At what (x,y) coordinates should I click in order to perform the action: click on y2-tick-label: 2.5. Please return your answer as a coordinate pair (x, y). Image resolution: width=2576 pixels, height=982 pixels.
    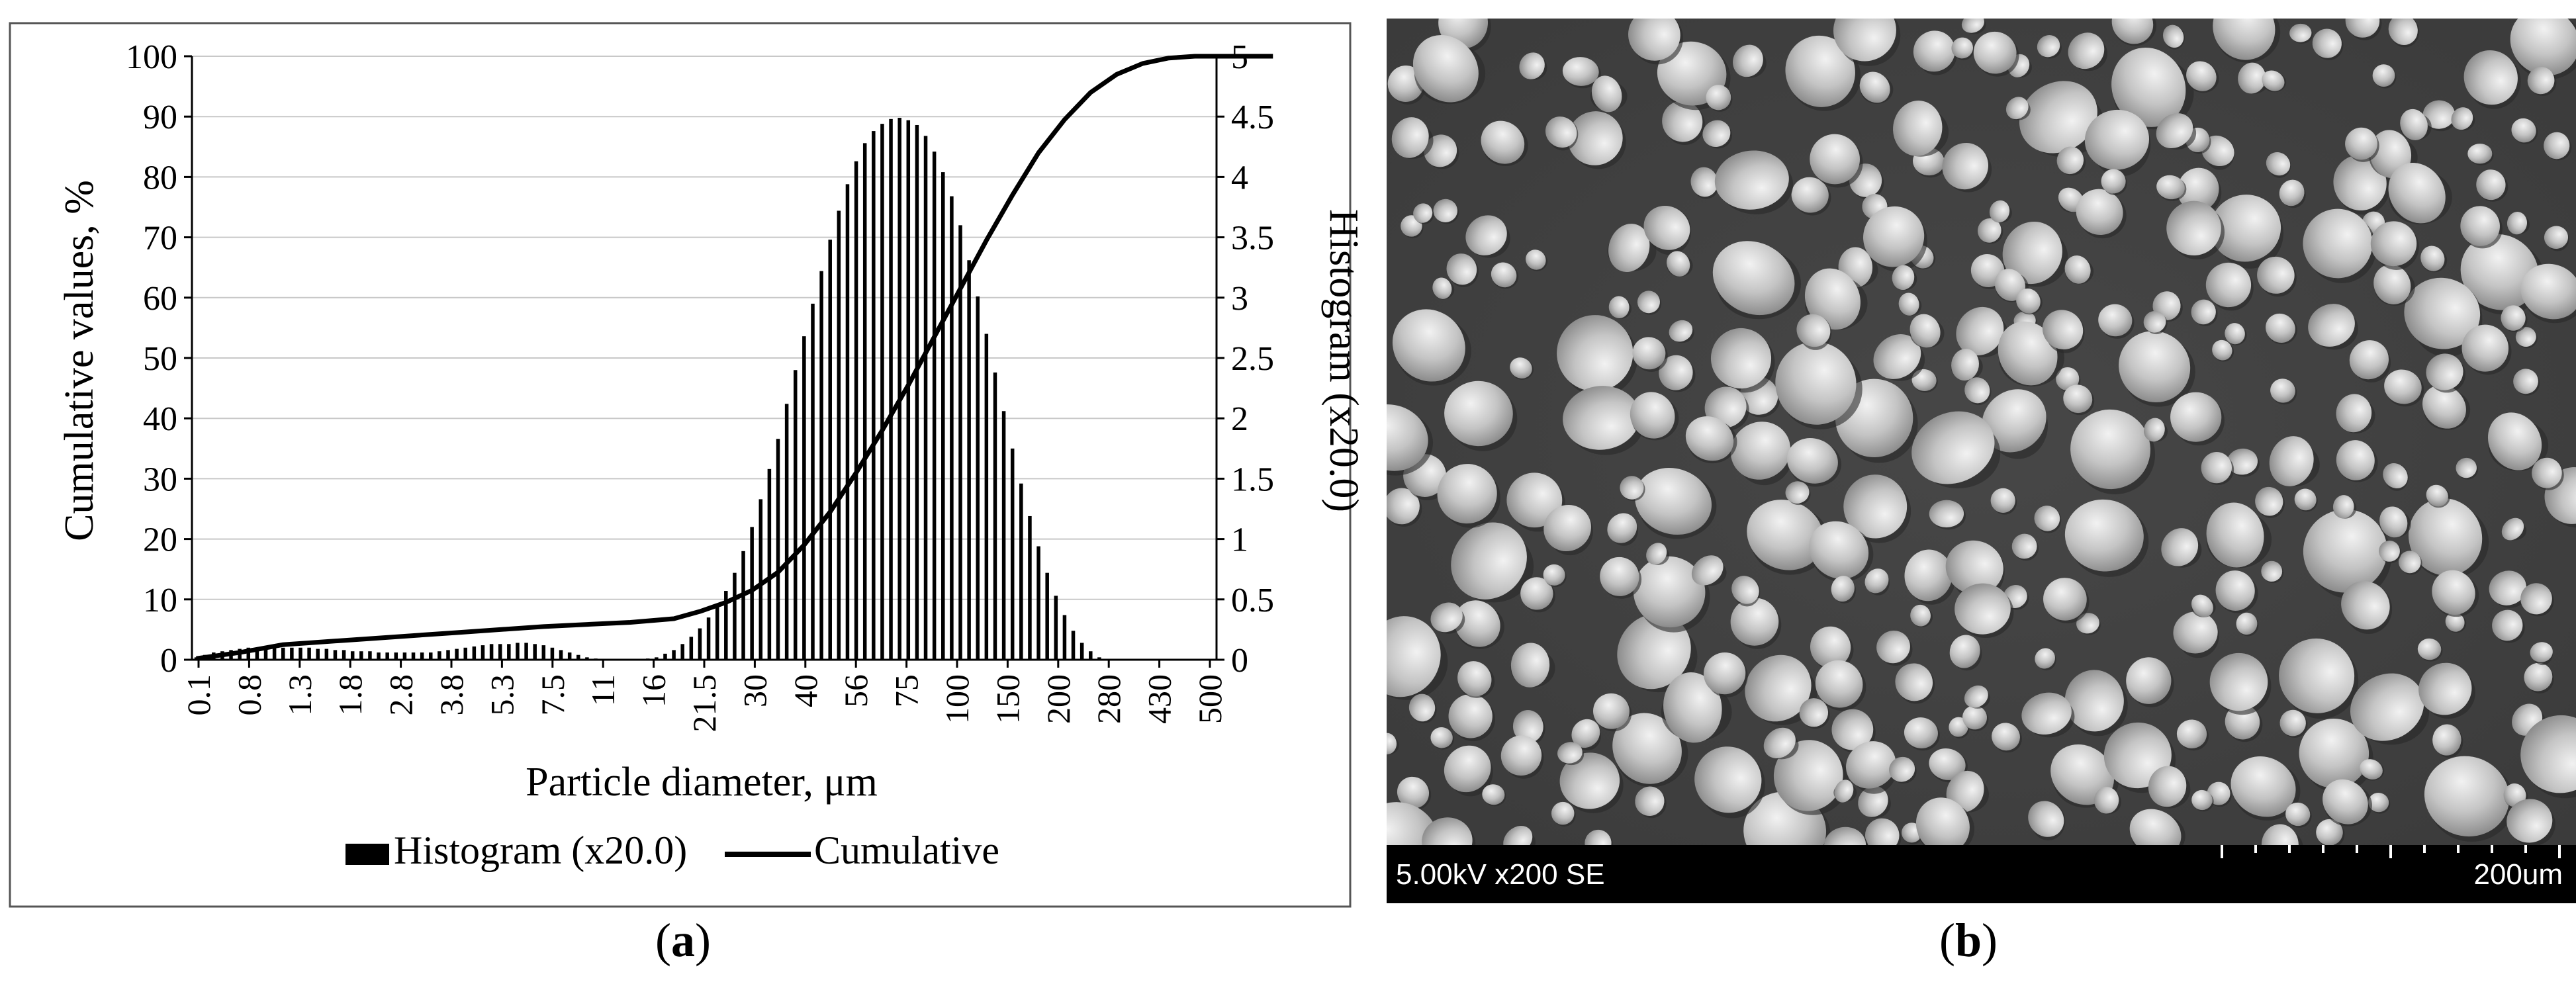
    Looking at the image, I should click on (1252, 359).